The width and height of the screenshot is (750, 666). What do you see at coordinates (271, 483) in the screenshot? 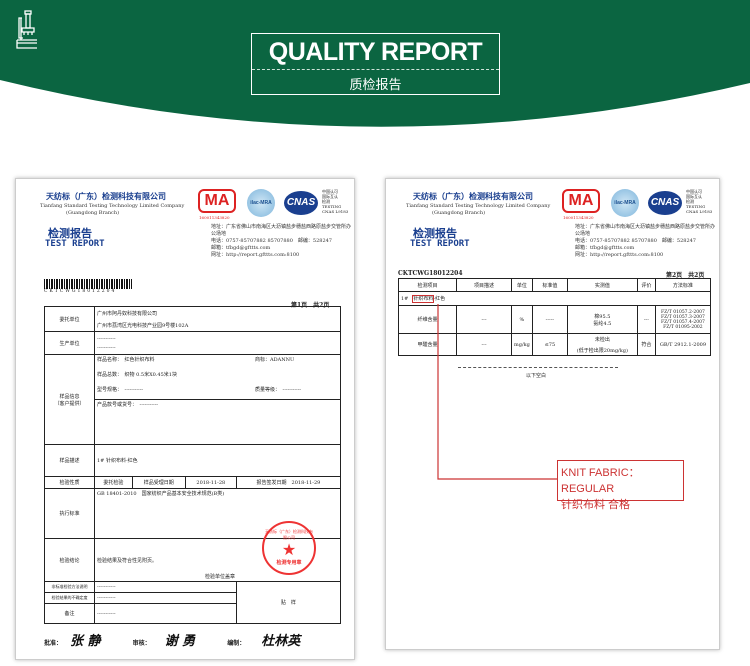
I see `text: 报告签发日期` at bounding box center [271, 483].